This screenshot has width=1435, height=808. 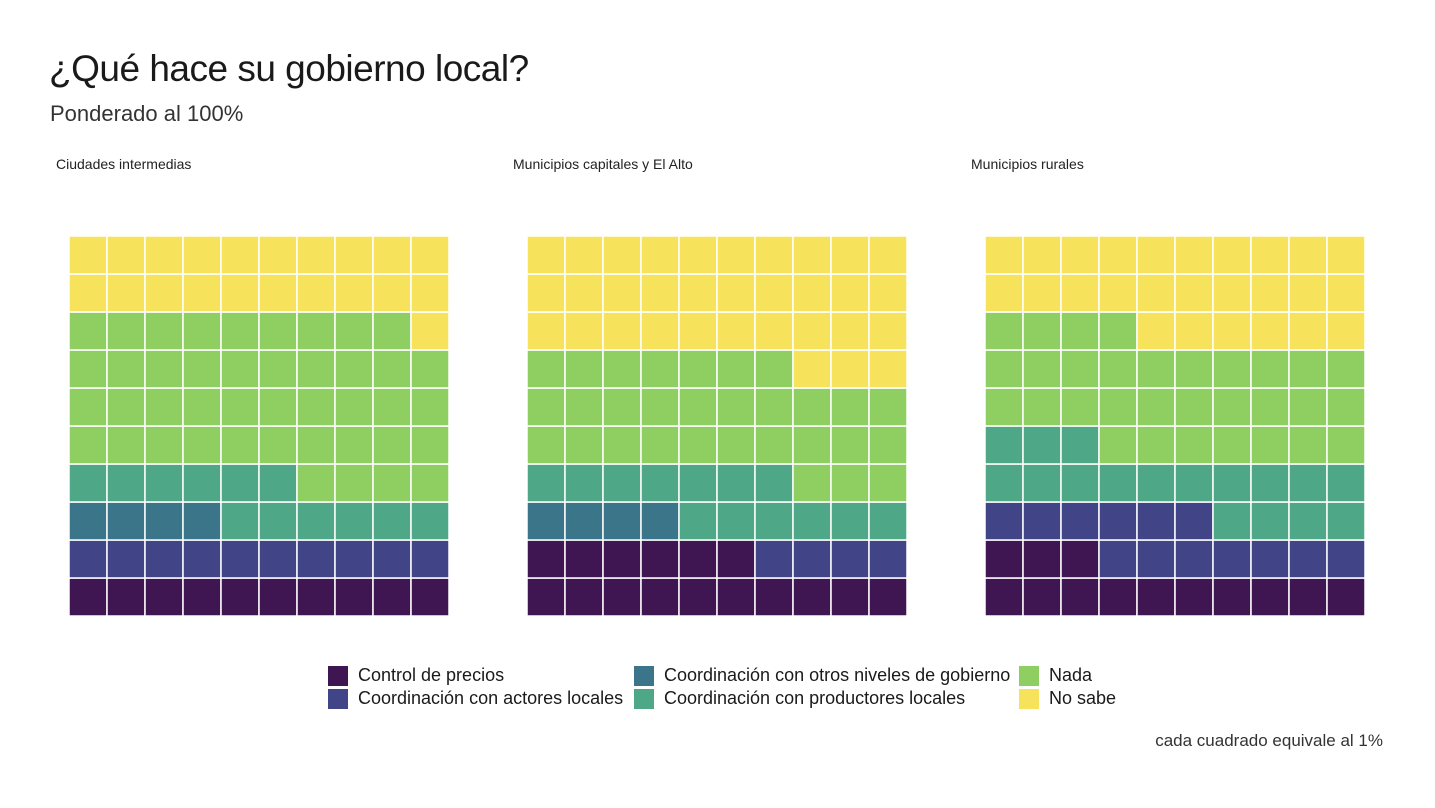 I want to click on legend-item-productores-locales: Coordinación con productores locales, so click(x=826, y=698).